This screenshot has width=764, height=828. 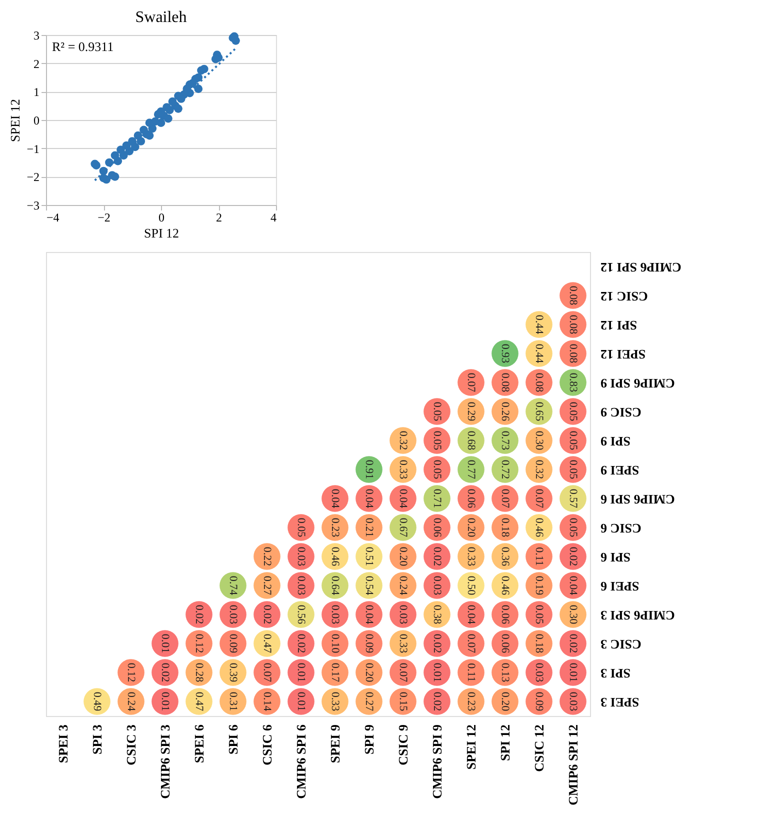 I want to click on data-label: 0.57, so click(x=573, y=498).